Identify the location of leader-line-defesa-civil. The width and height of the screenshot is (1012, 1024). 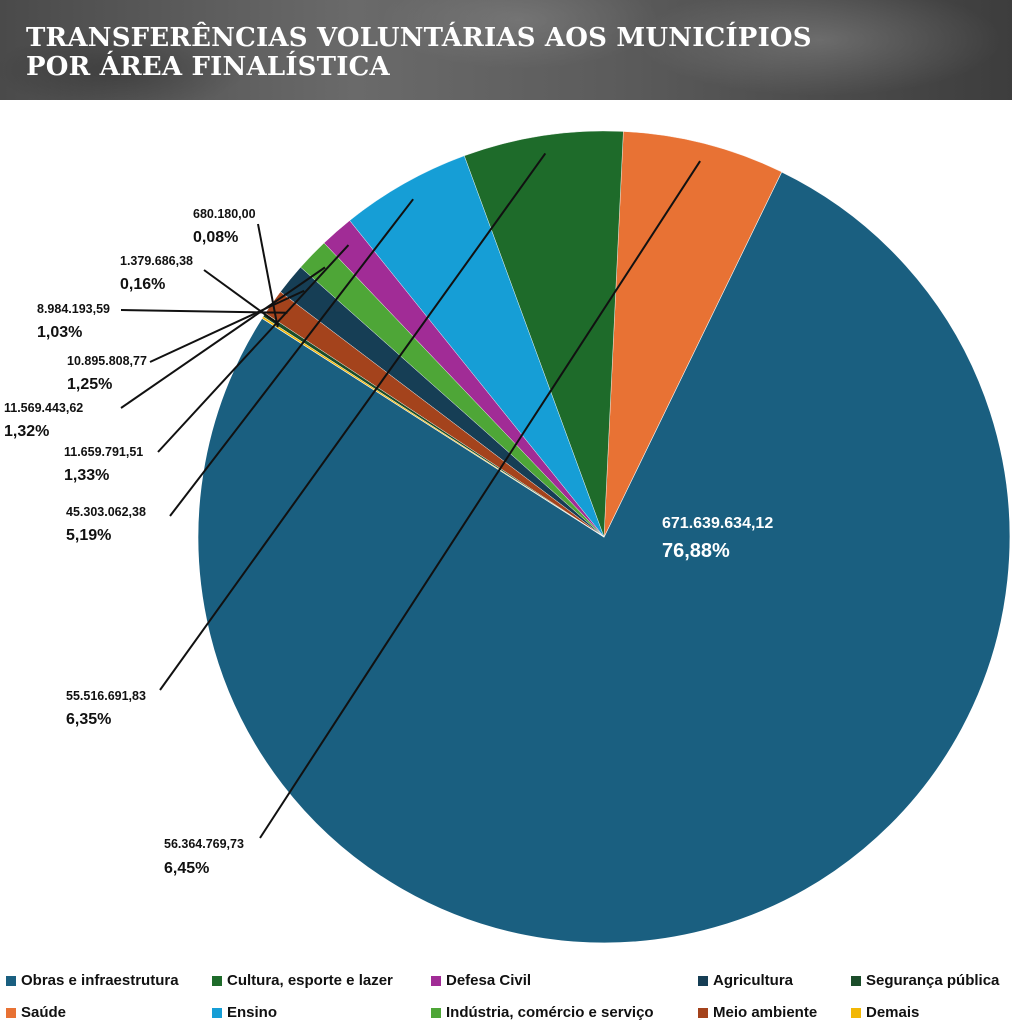
(253, 348).